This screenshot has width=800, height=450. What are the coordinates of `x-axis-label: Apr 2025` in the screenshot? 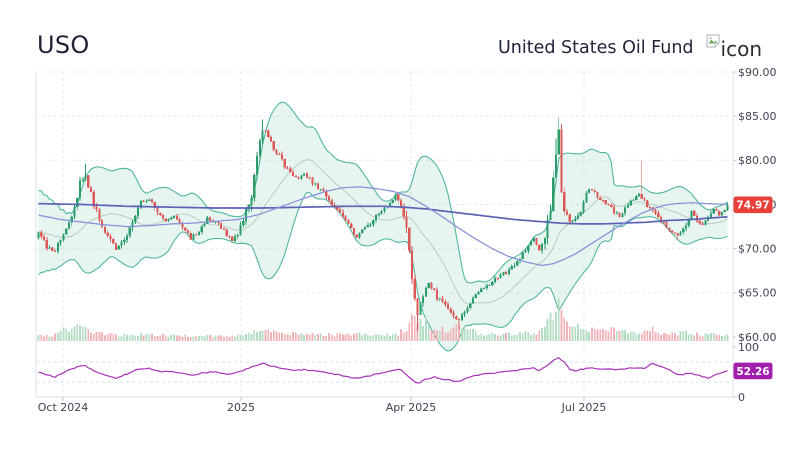 It's located at (411, 407).